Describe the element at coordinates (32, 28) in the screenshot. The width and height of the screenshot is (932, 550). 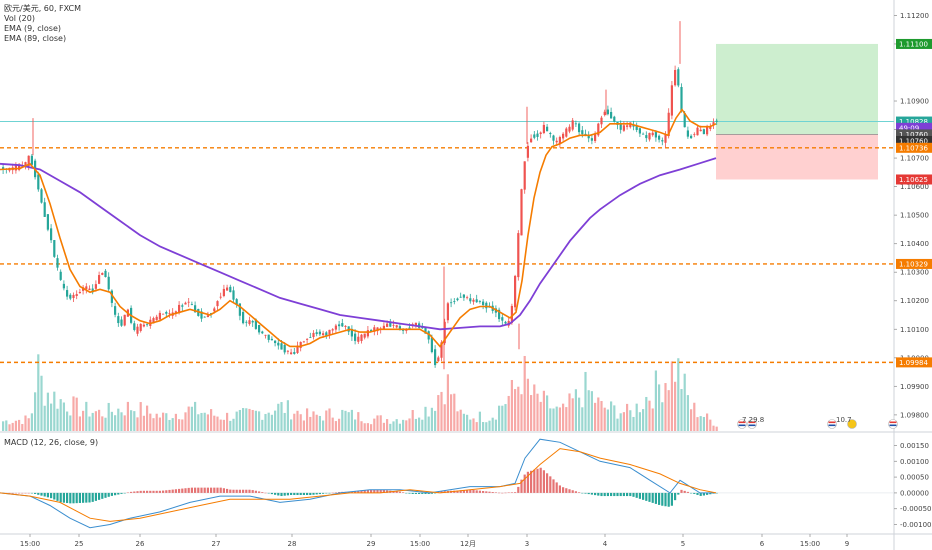
I see `ema9-legend: EMA (9, close)` at that location.